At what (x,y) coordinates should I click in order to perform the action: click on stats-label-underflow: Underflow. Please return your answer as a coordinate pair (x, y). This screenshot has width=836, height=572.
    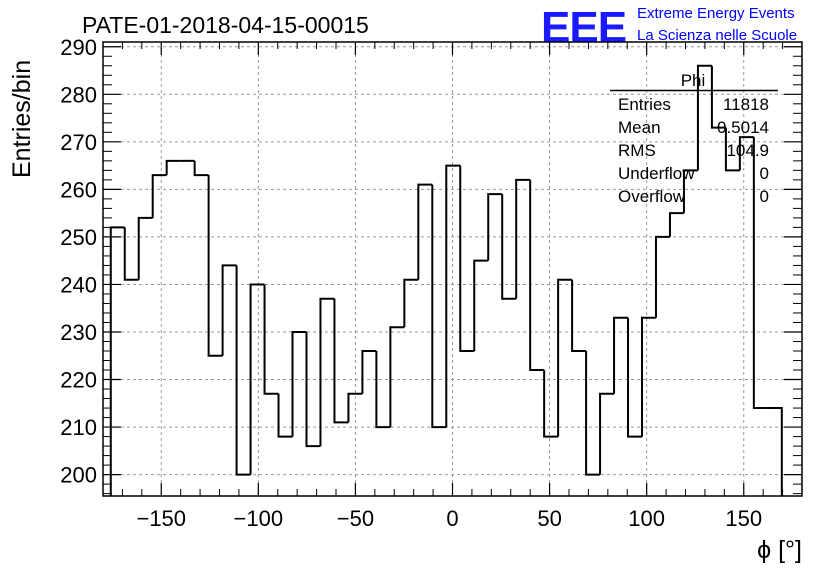
    Looking at the image, I should click on (656, 173).